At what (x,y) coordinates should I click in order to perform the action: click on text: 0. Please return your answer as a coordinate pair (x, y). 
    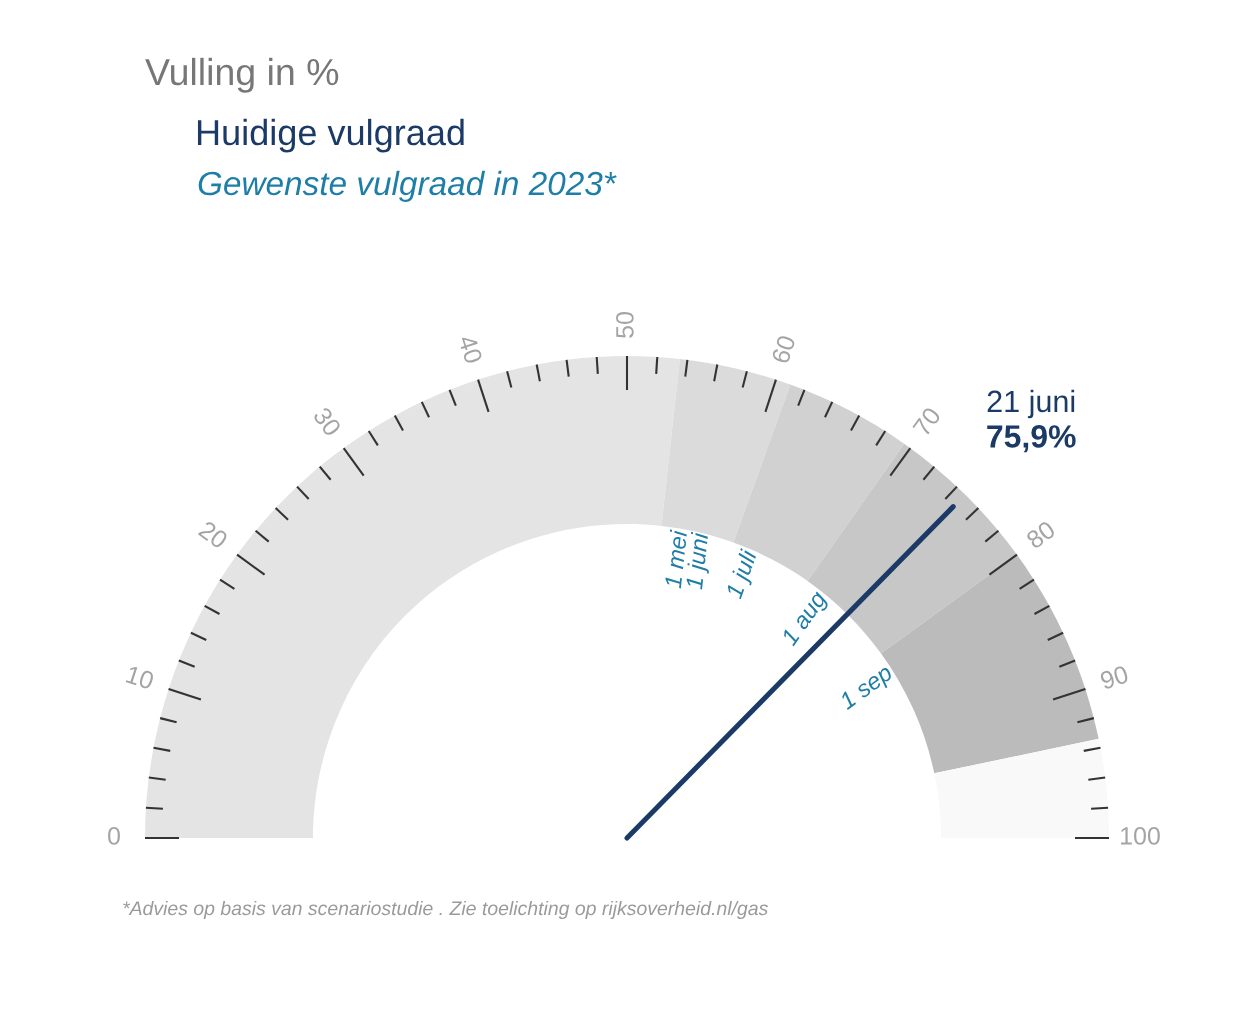
    Looking at the image, I should click on (114, 836).